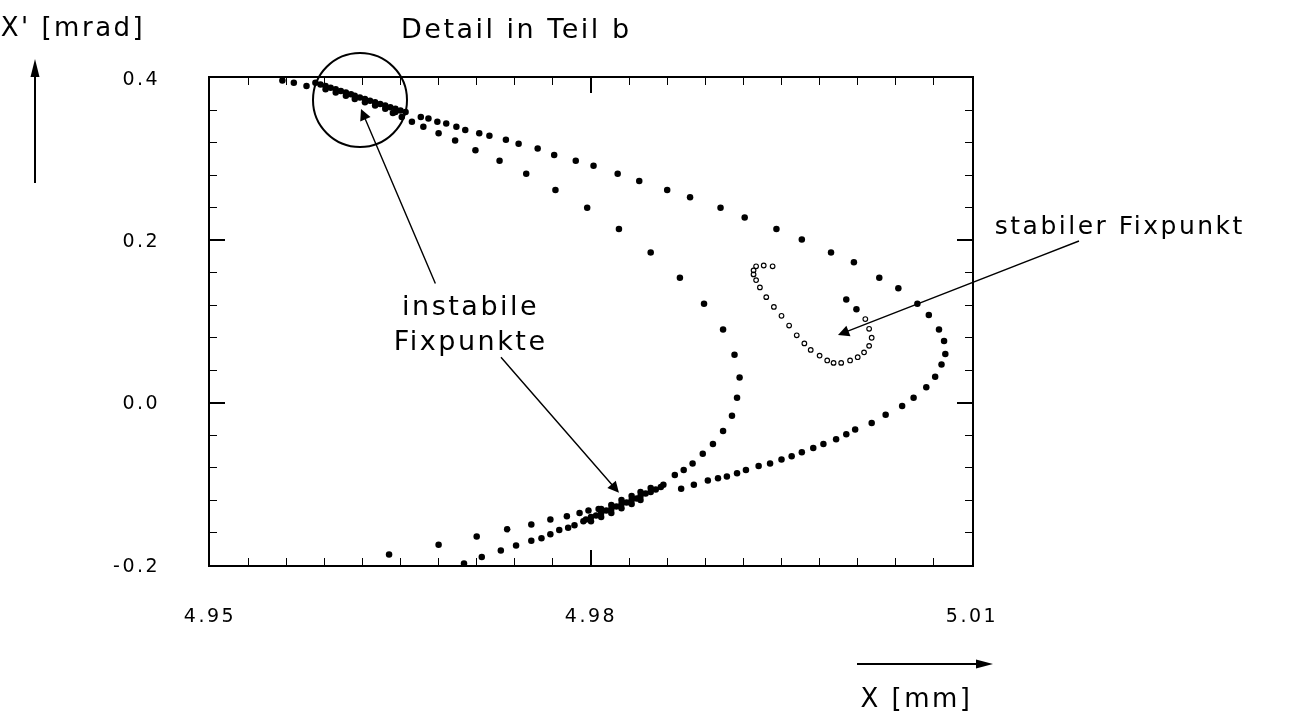  I want to click on y-axis-title: X' [mrad], so click(73, 27).